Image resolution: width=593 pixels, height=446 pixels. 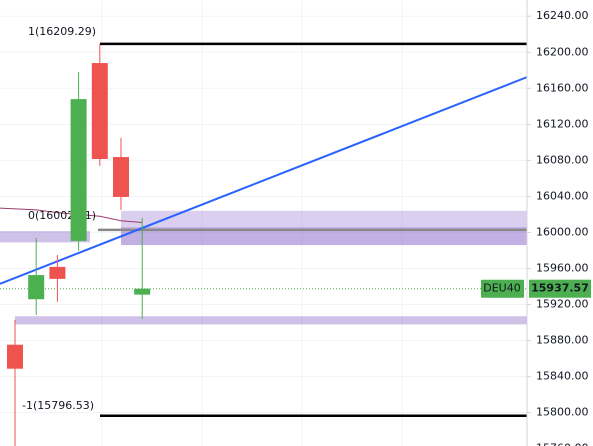 What do you see at coordinates (562, 304) in the screenshot?
I see `y-tick-label: 15920.00` at bounding box center [562, 304].